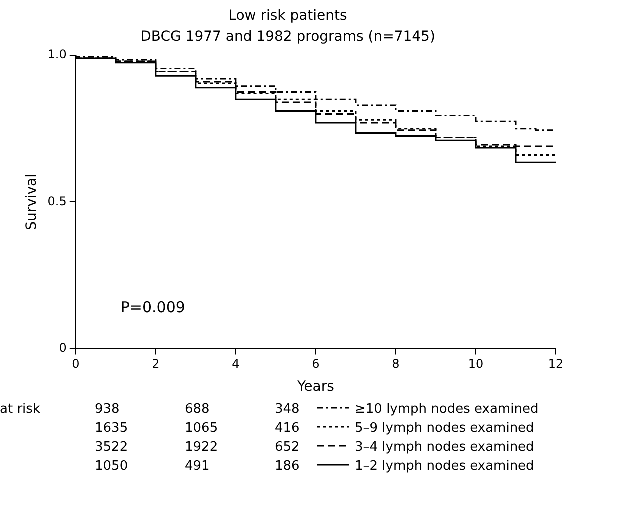  Describe the element at coordinates (288, 410) in the screenshot. I see `text: 348` at that location.